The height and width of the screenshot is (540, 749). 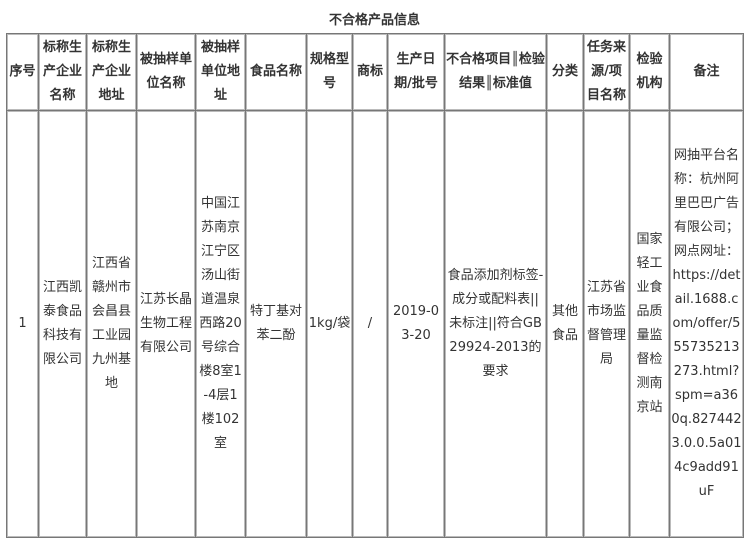 What do you see at coordinates (374, 20) in the screenshot?
I see `table-title: 不合格产品信息` at bounding box center [374, 20].